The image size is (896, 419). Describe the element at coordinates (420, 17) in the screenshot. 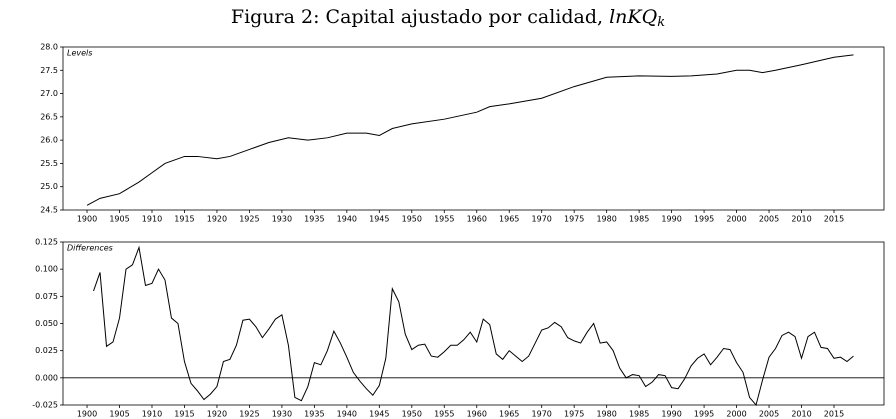

I see `title-text: Figura 2: Capital ajustado por calidad,` at that location.